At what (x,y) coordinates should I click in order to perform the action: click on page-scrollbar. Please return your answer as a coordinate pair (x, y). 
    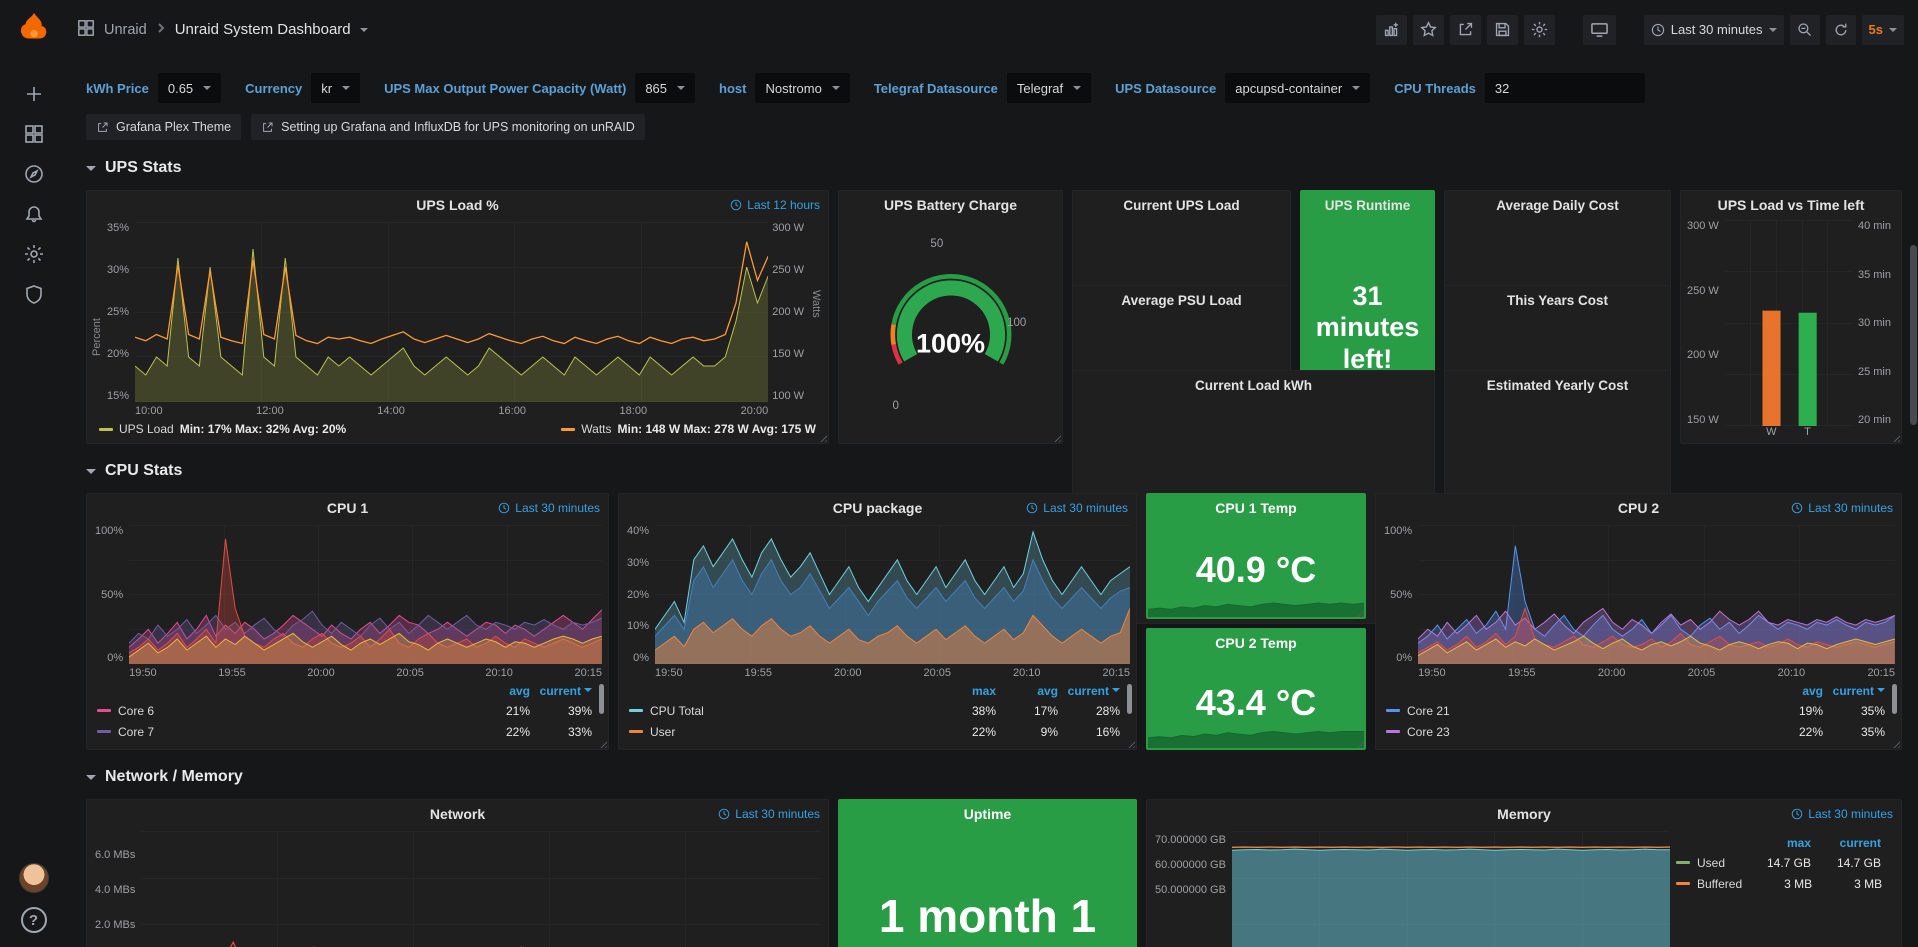
    Looking at the image, I should click on (1913, 335).